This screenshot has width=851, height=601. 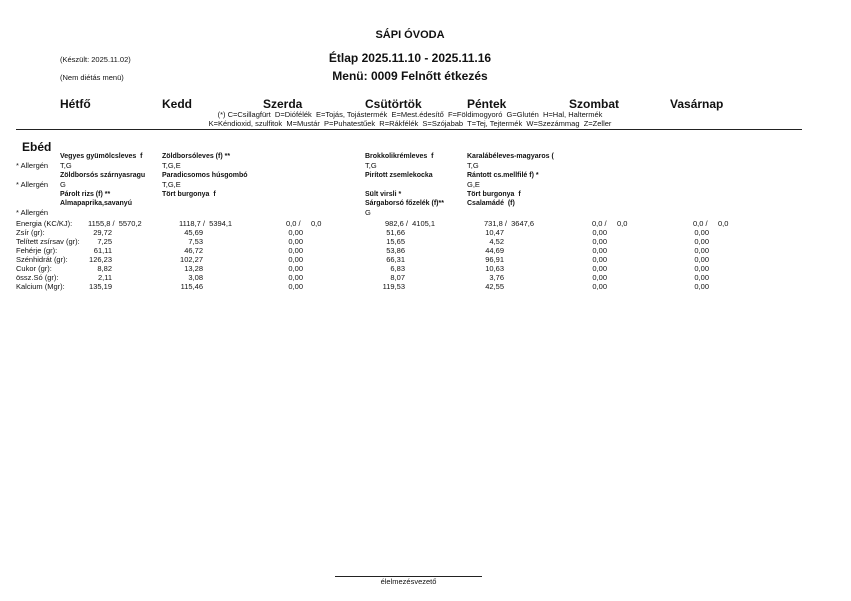 I want to click on dish: Karalábéleves-magyaros (, so click(x=510, y=156).